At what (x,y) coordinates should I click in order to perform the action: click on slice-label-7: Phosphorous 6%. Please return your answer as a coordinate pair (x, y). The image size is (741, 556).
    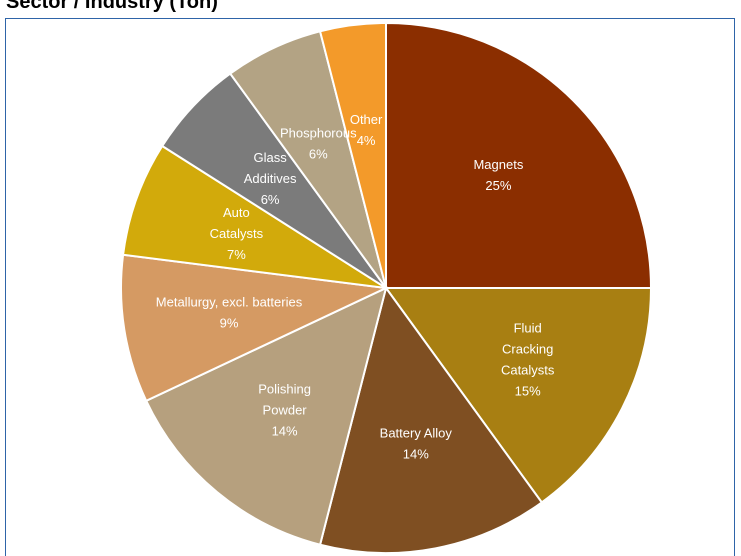
    Looking at the image, I should click on (318, 144).